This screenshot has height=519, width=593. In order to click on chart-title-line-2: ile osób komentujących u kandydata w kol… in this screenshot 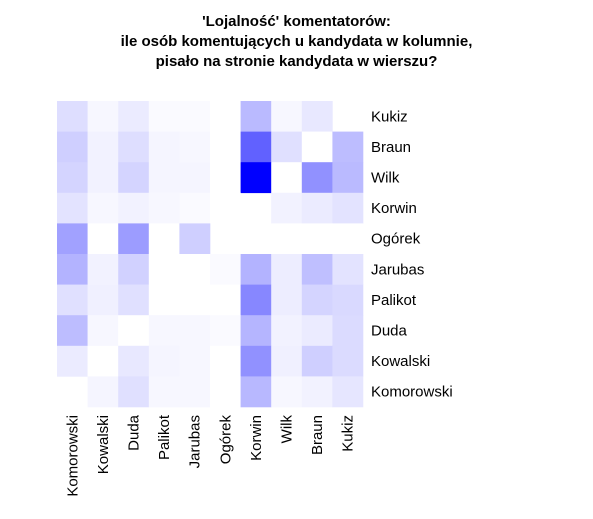, I will do `click(296, 41)`.